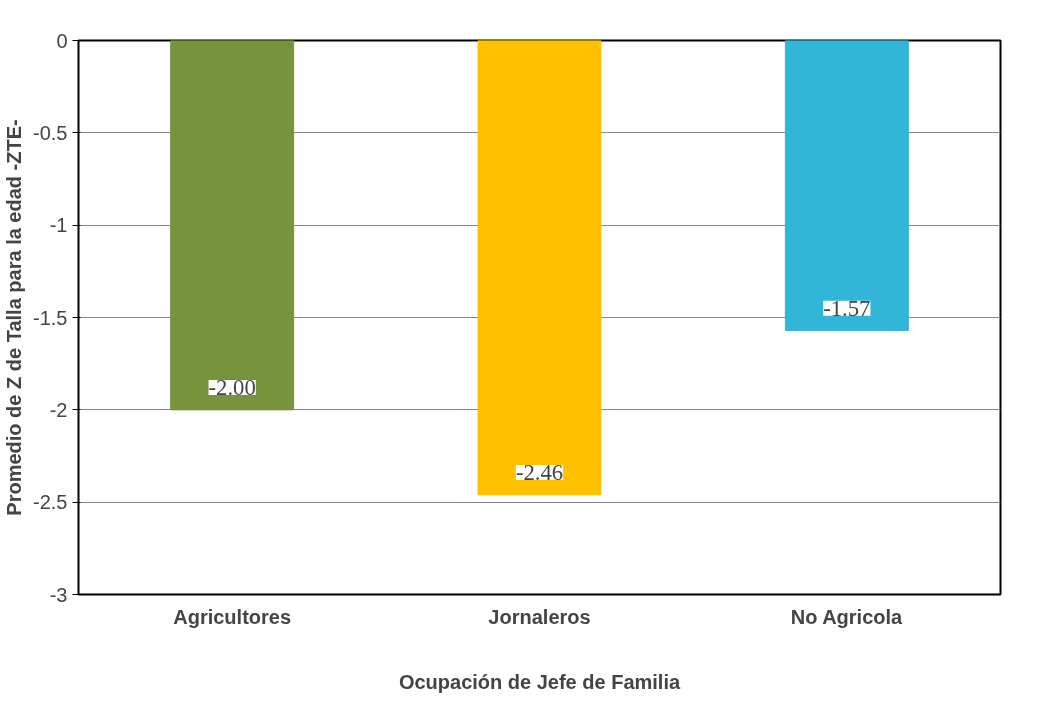 The width and height of the screenshot is (1057, 703). Describe the element at coordinates (50, 317) in the screenshot. I see `y-tick-label: -1.5` at that location.